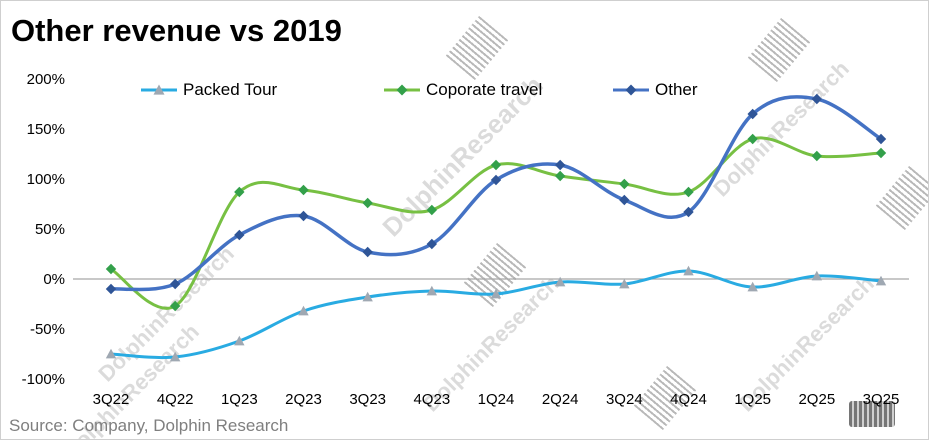 Image resolution: width=929 pixels, height=440 pixels. I want to click on chart-legend: Packed Tour Coporate travel Other, so click(464, 91).